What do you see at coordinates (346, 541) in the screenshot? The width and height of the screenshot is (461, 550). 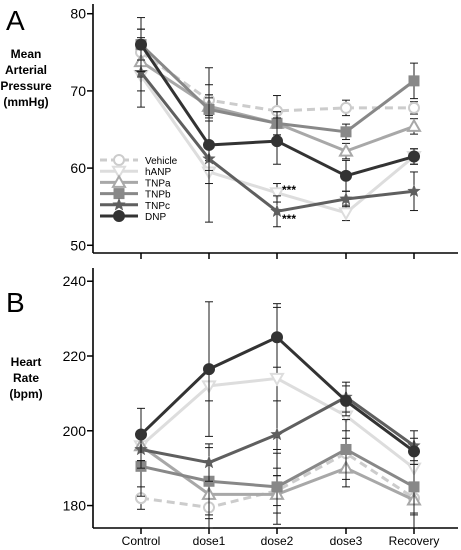 I see `x-tick-label-dose3: dose3` at bounding box center [346, 541].